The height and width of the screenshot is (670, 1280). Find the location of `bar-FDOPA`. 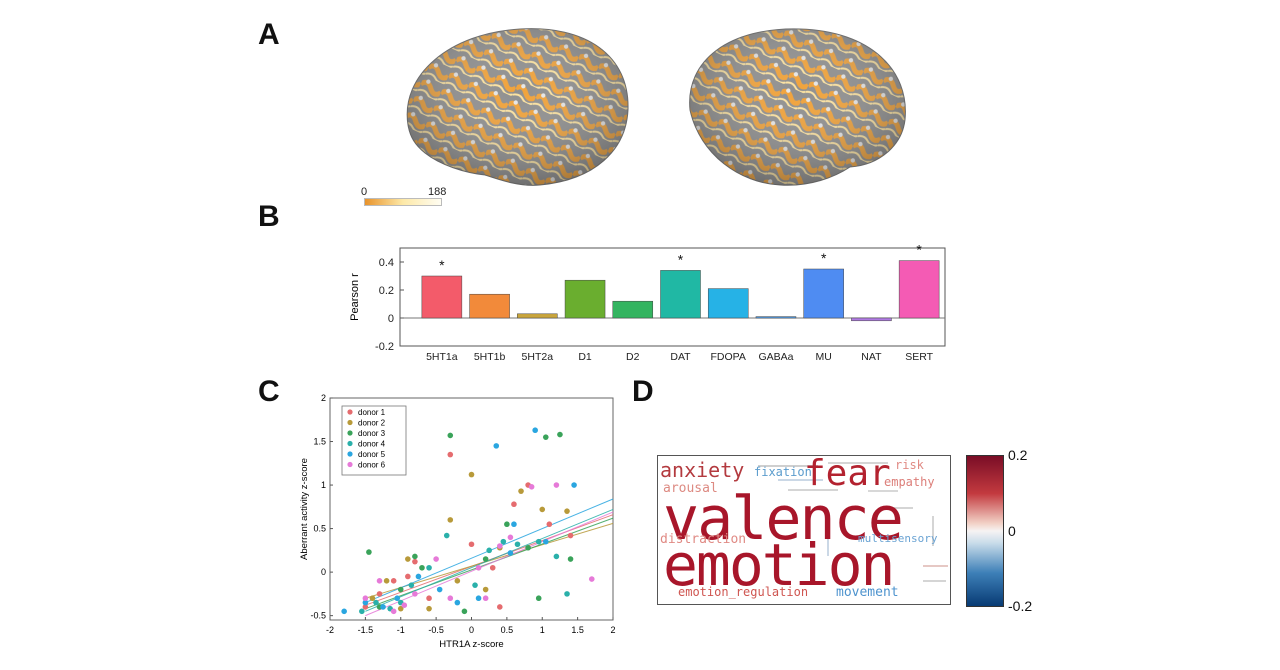

bar-FDOPA is located at coordinates (728, 303).